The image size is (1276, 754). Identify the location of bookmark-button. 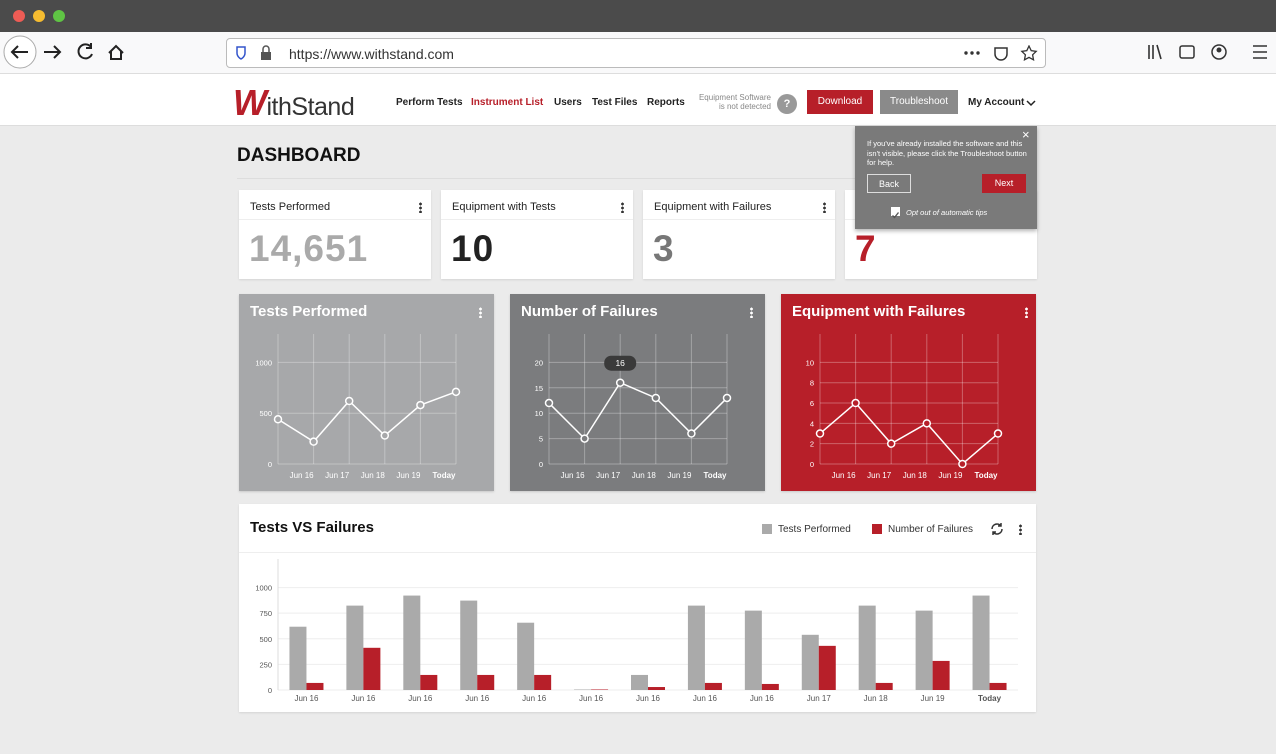
(1029, 53).